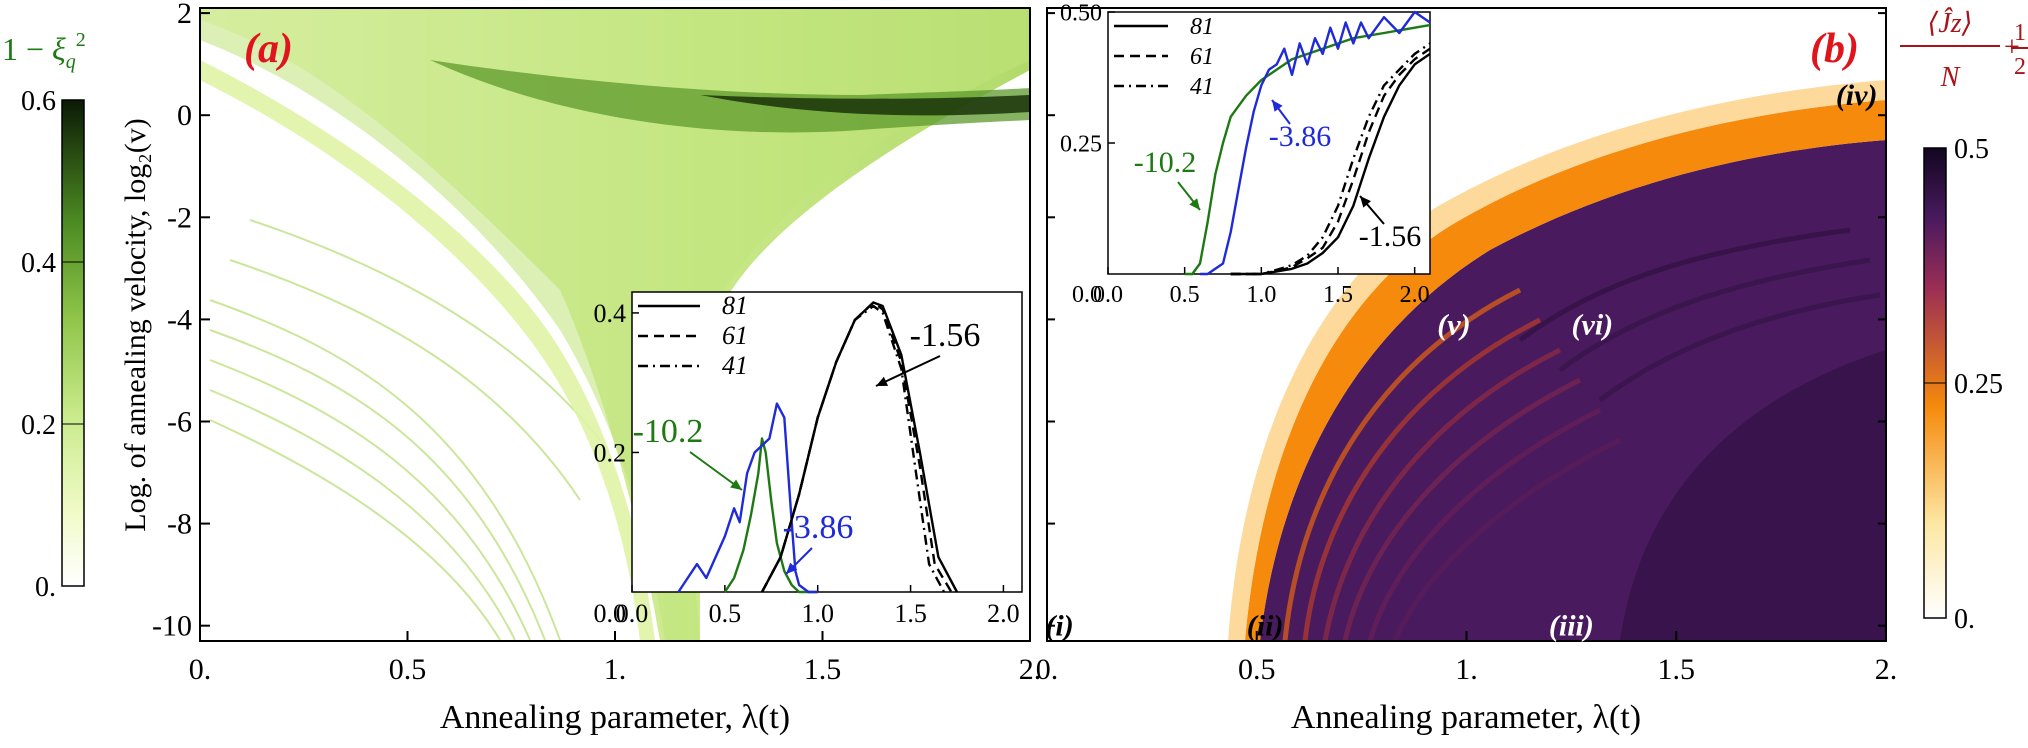 The width and height of the screenshot is (2028, 748). Describe the element at coordinates (71, 62) in the screenshot. I see `colorbar-title-sub: q` at that location.